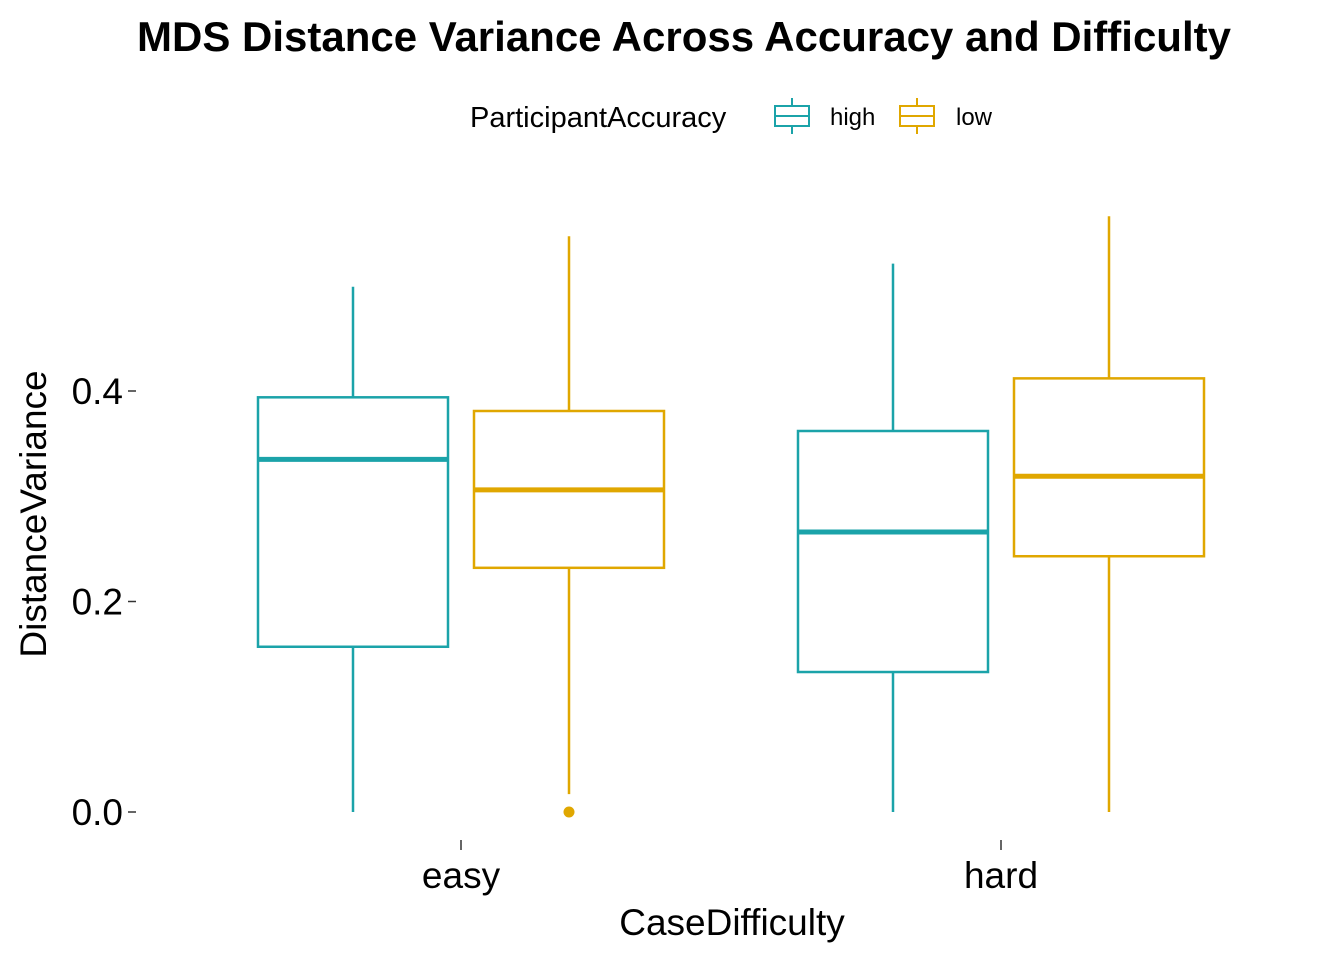 This screenshot has width=1344, height=960. Describe the element at coordinates (731, 116) in the screenshot. I see `legend: ParticipantAccuracy high low` at that location.